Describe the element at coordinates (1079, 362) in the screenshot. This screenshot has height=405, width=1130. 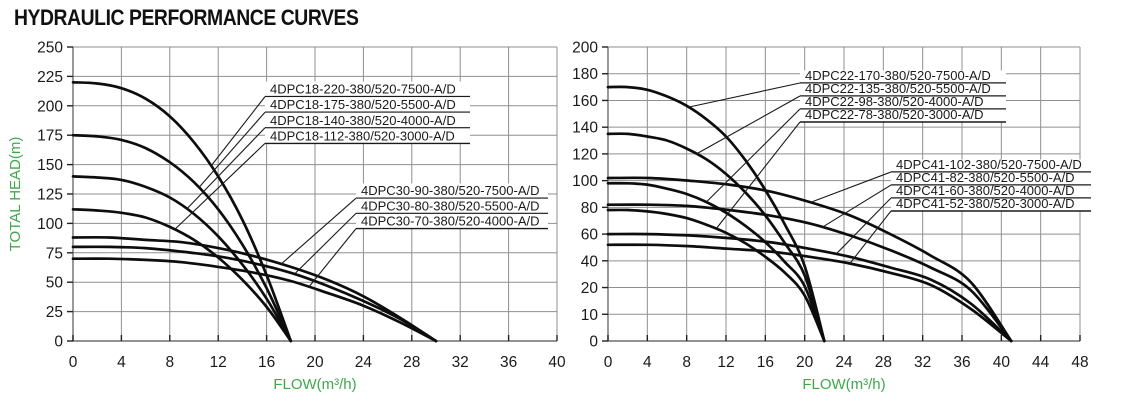
I see `x-tick-label: 48` at that location.